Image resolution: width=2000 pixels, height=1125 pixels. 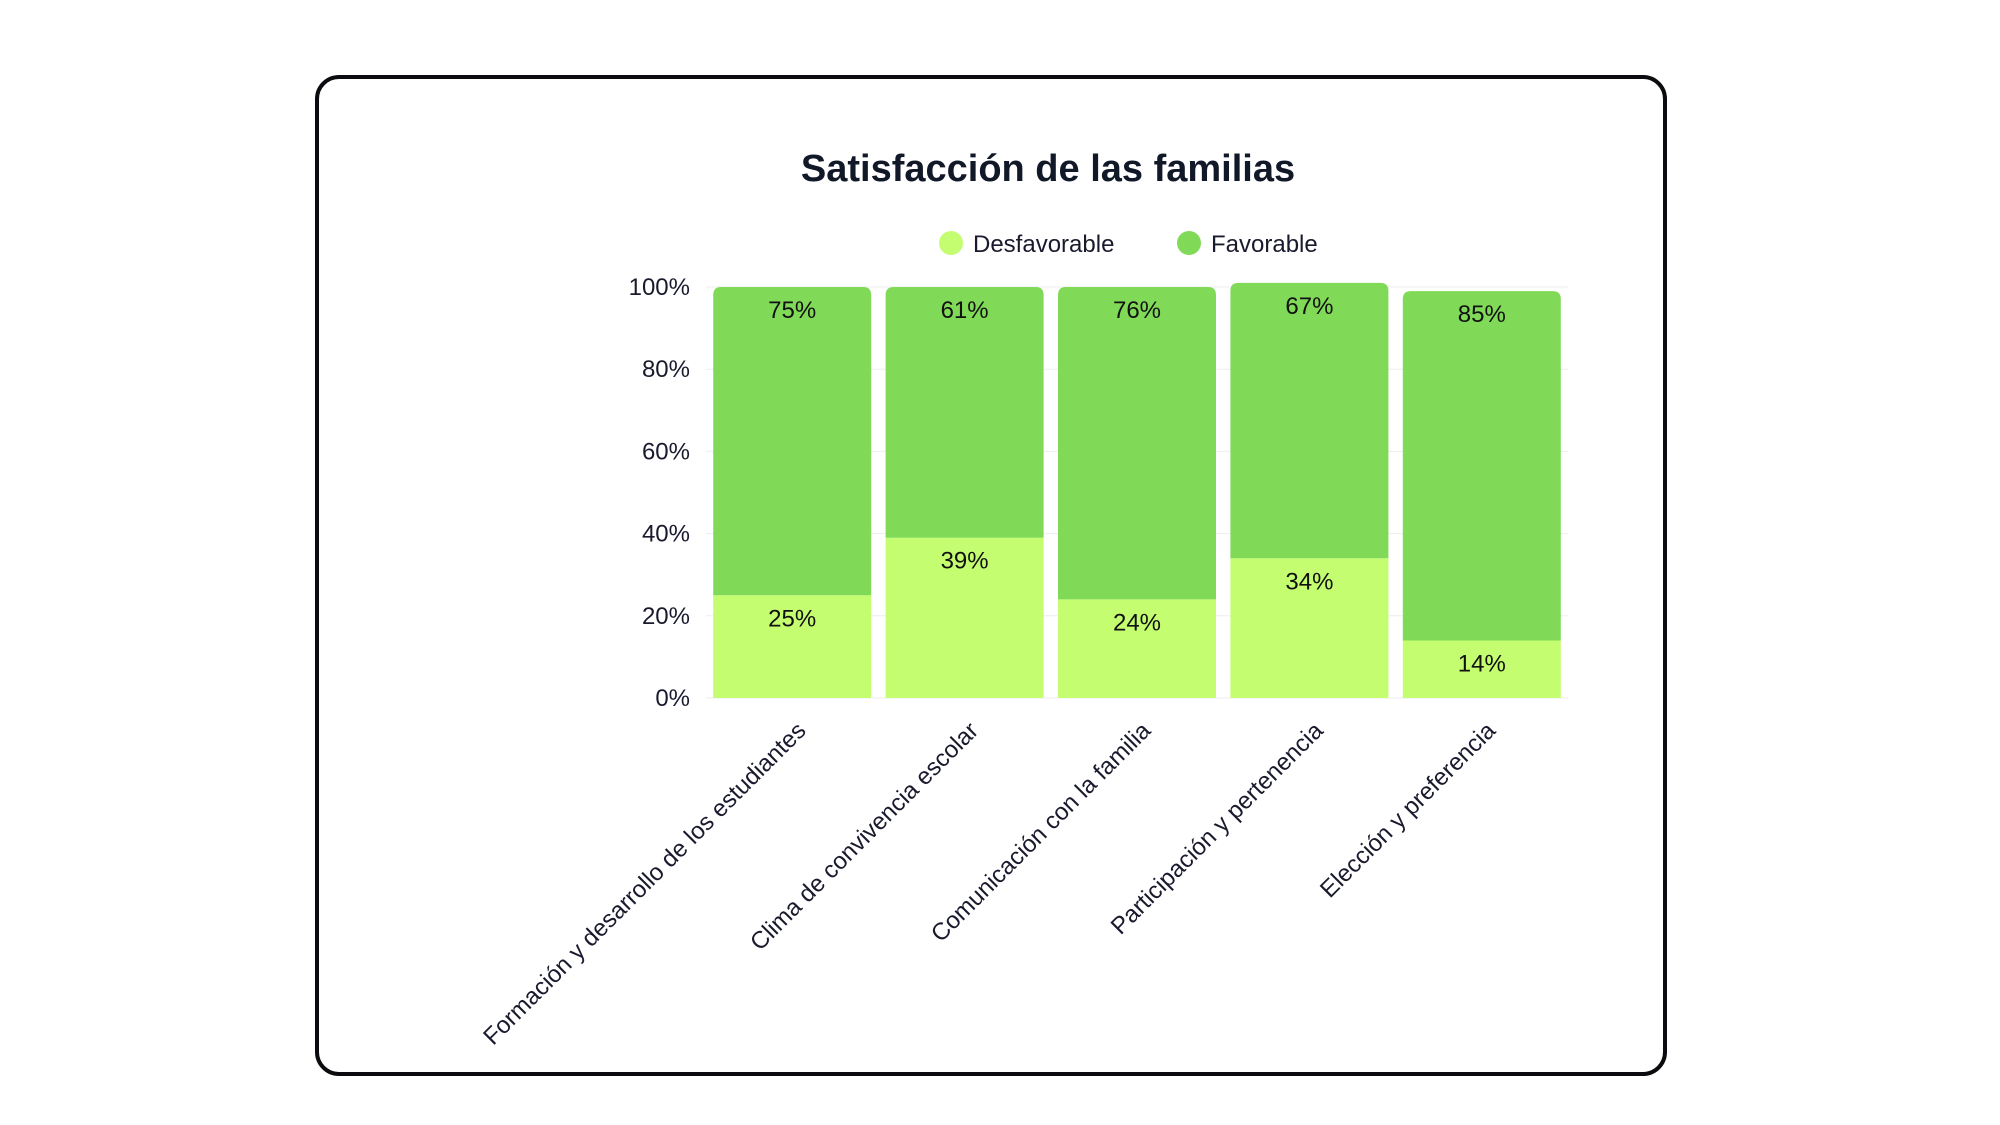 What do you see at coordinates (1408, 810) in the screenshot?
I see `x-tick-label: Elección y preferencia` at bounding box center [1408, 810].